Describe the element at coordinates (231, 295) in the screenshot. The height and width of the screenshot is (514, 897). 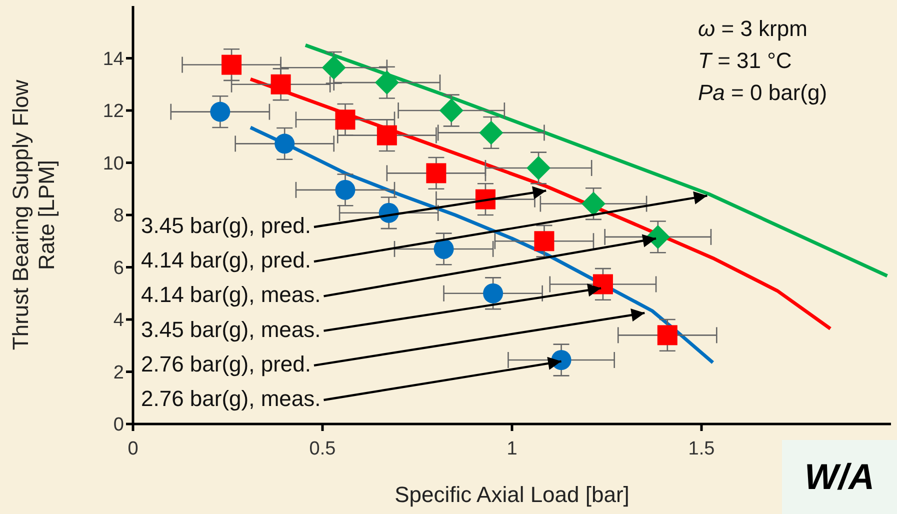
I see `annotation: 4.14 bar(g), meas.` at that location.